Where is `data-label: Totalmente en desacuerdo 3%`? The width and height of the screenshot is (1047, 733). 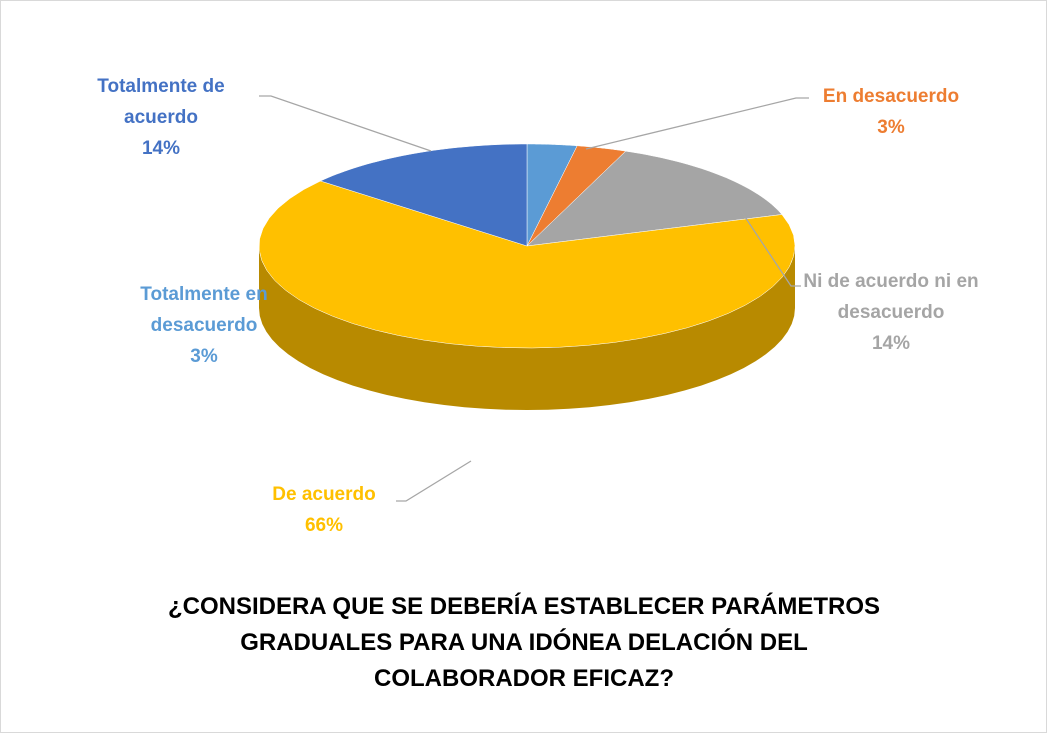
data-label: Totalmente en desacuerdo 3% is located at coordinates (204, 325).